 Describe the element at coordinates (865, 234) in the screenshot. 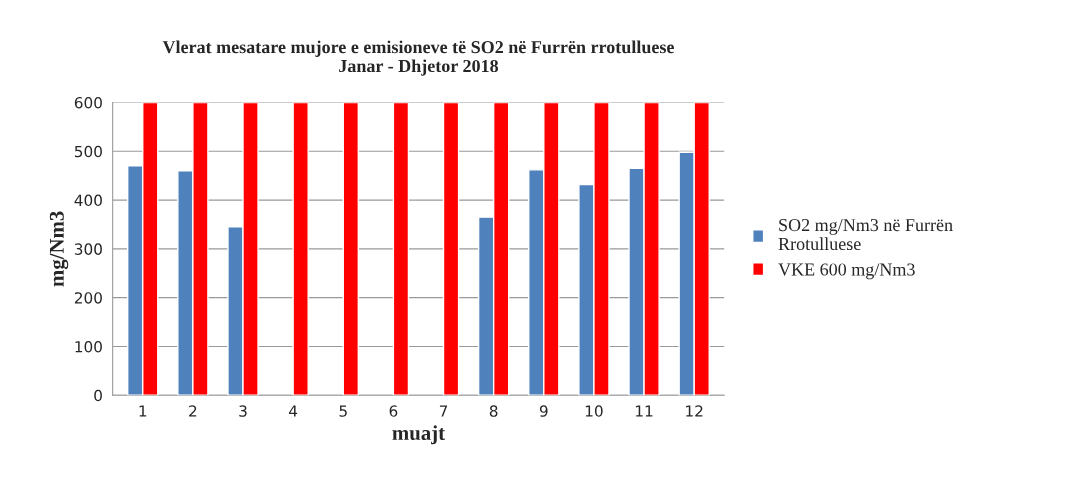

I see `legend-label: SO2 mg/Nm3 në Furrën Rrotulluese` at that location.